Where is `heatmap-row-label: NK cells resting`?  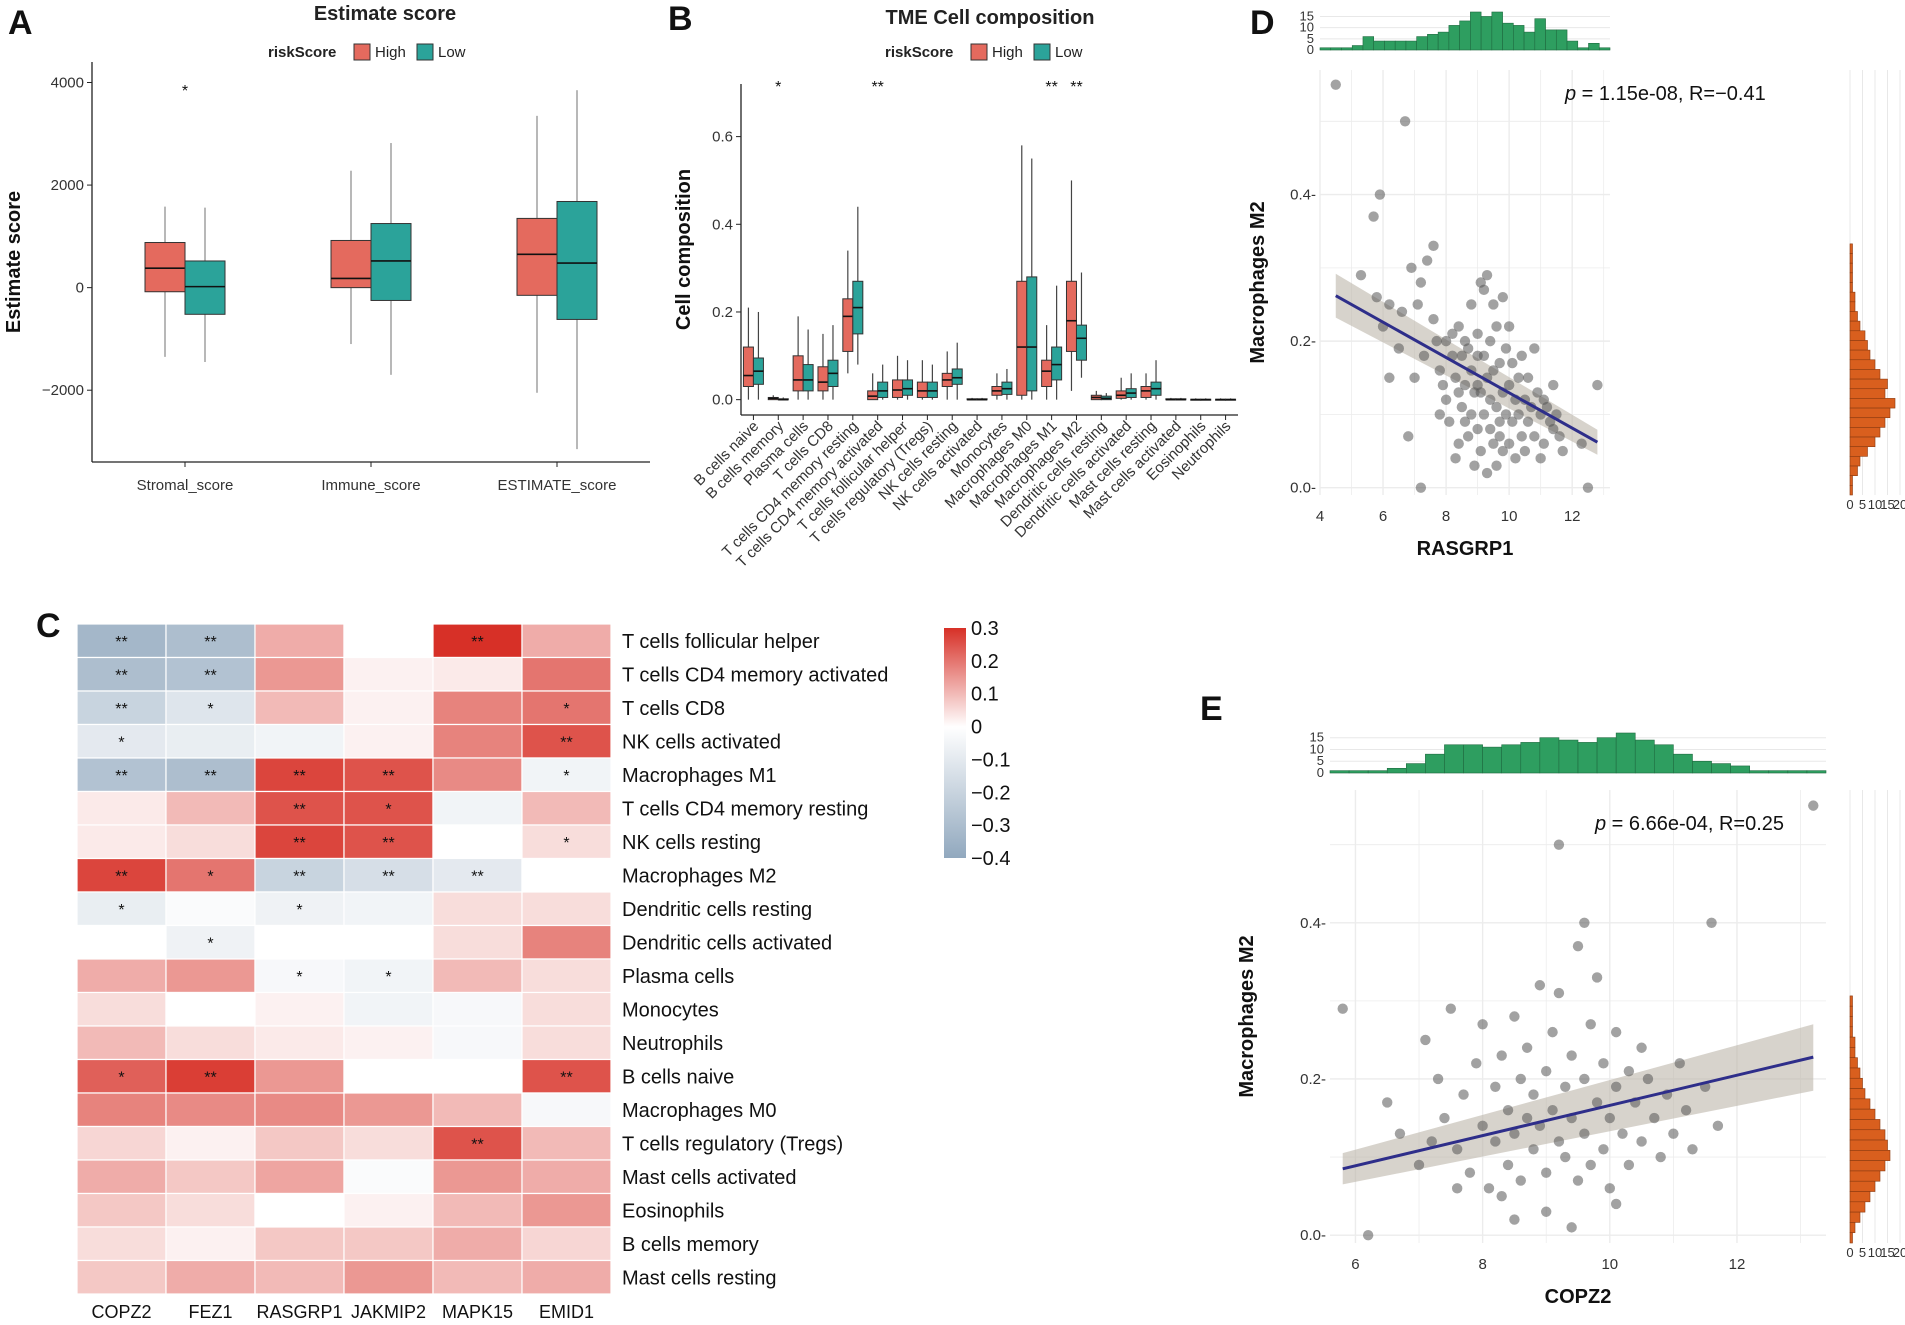
heatmap-row-label: NK cells resting is located at coordinates (691, 843).